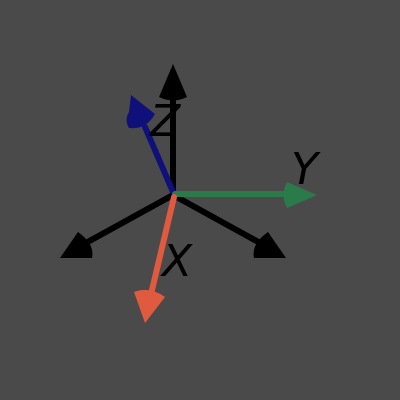 This screenshot has height=400, width=400. I want to click on y-axis: Y, so click(246, 176).